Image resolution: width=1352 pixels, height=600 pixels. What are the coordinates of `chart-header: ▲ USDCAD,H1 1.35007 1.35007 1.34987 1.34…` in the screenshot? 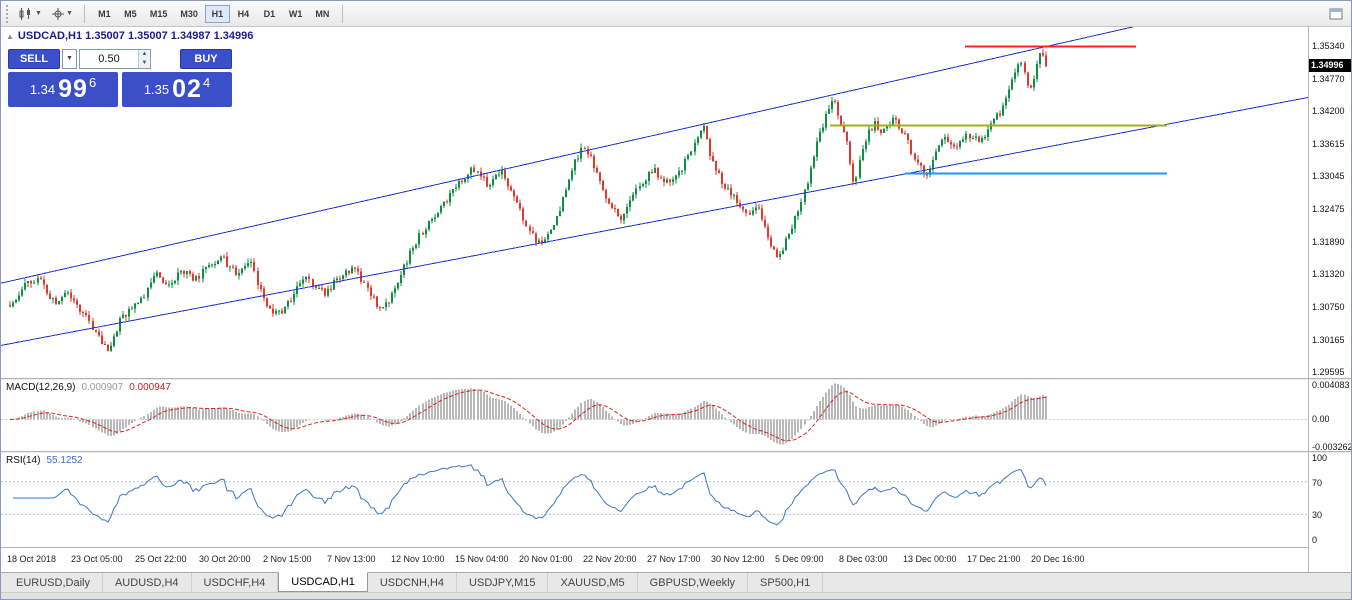 It's located at (129, 36).